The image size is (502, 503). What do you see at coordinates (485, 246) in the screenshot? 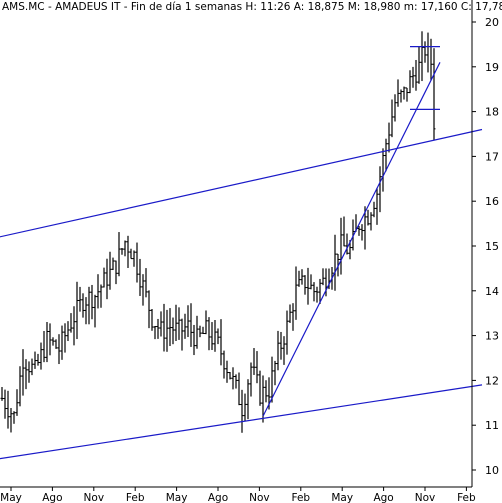
I see `y-axis: 20 19 18 17 16 15 14 13 12 11 10` at bounding box center [485, 246].